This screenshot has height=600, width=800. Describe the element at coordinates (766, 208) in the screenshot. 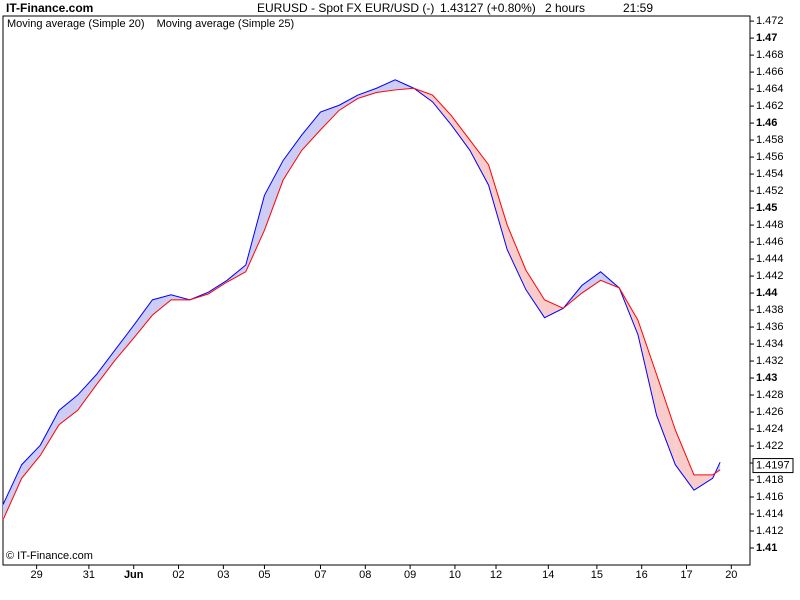

I see `y-tick-label: 1.45` at that location.